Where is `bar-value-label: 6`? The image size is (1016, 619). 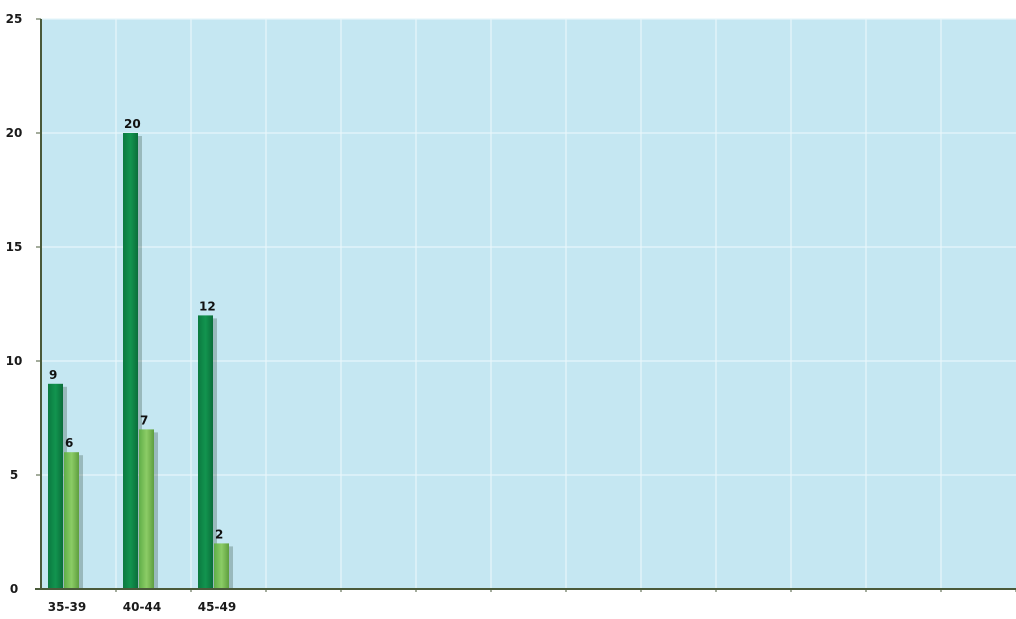 bar-value-label: 6 is located at coordinates (69, 443).